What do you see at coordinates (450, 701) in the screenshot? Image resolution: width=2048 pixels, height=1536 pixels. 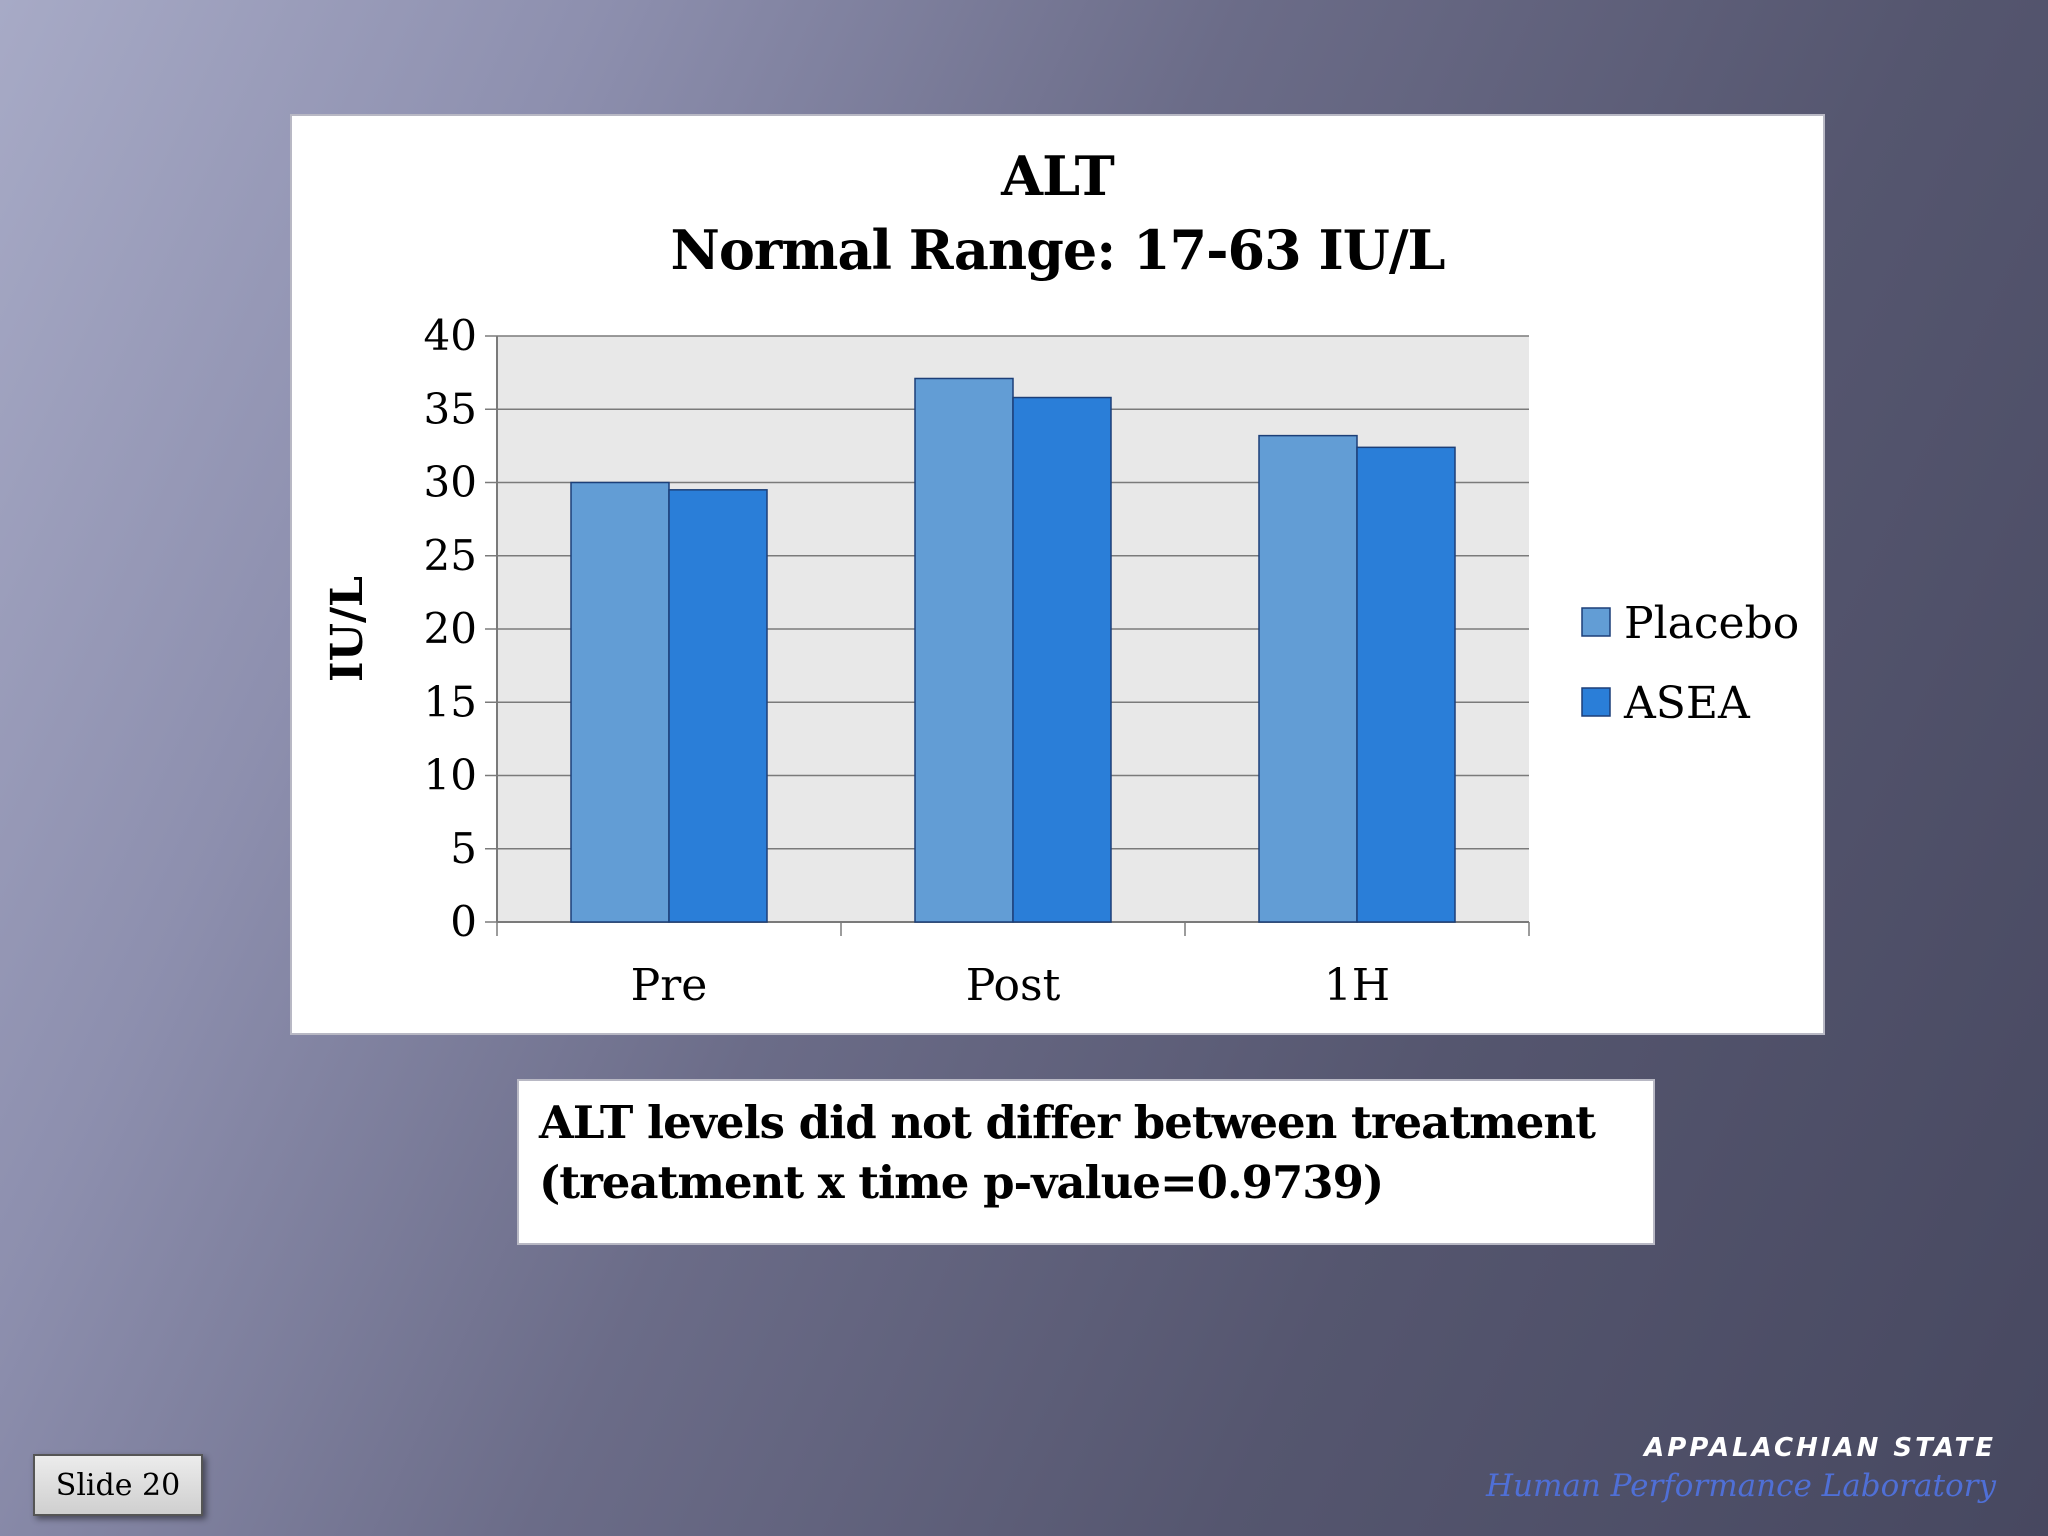 I see `y-tick-label: 15` at bounding box center [450, 701].